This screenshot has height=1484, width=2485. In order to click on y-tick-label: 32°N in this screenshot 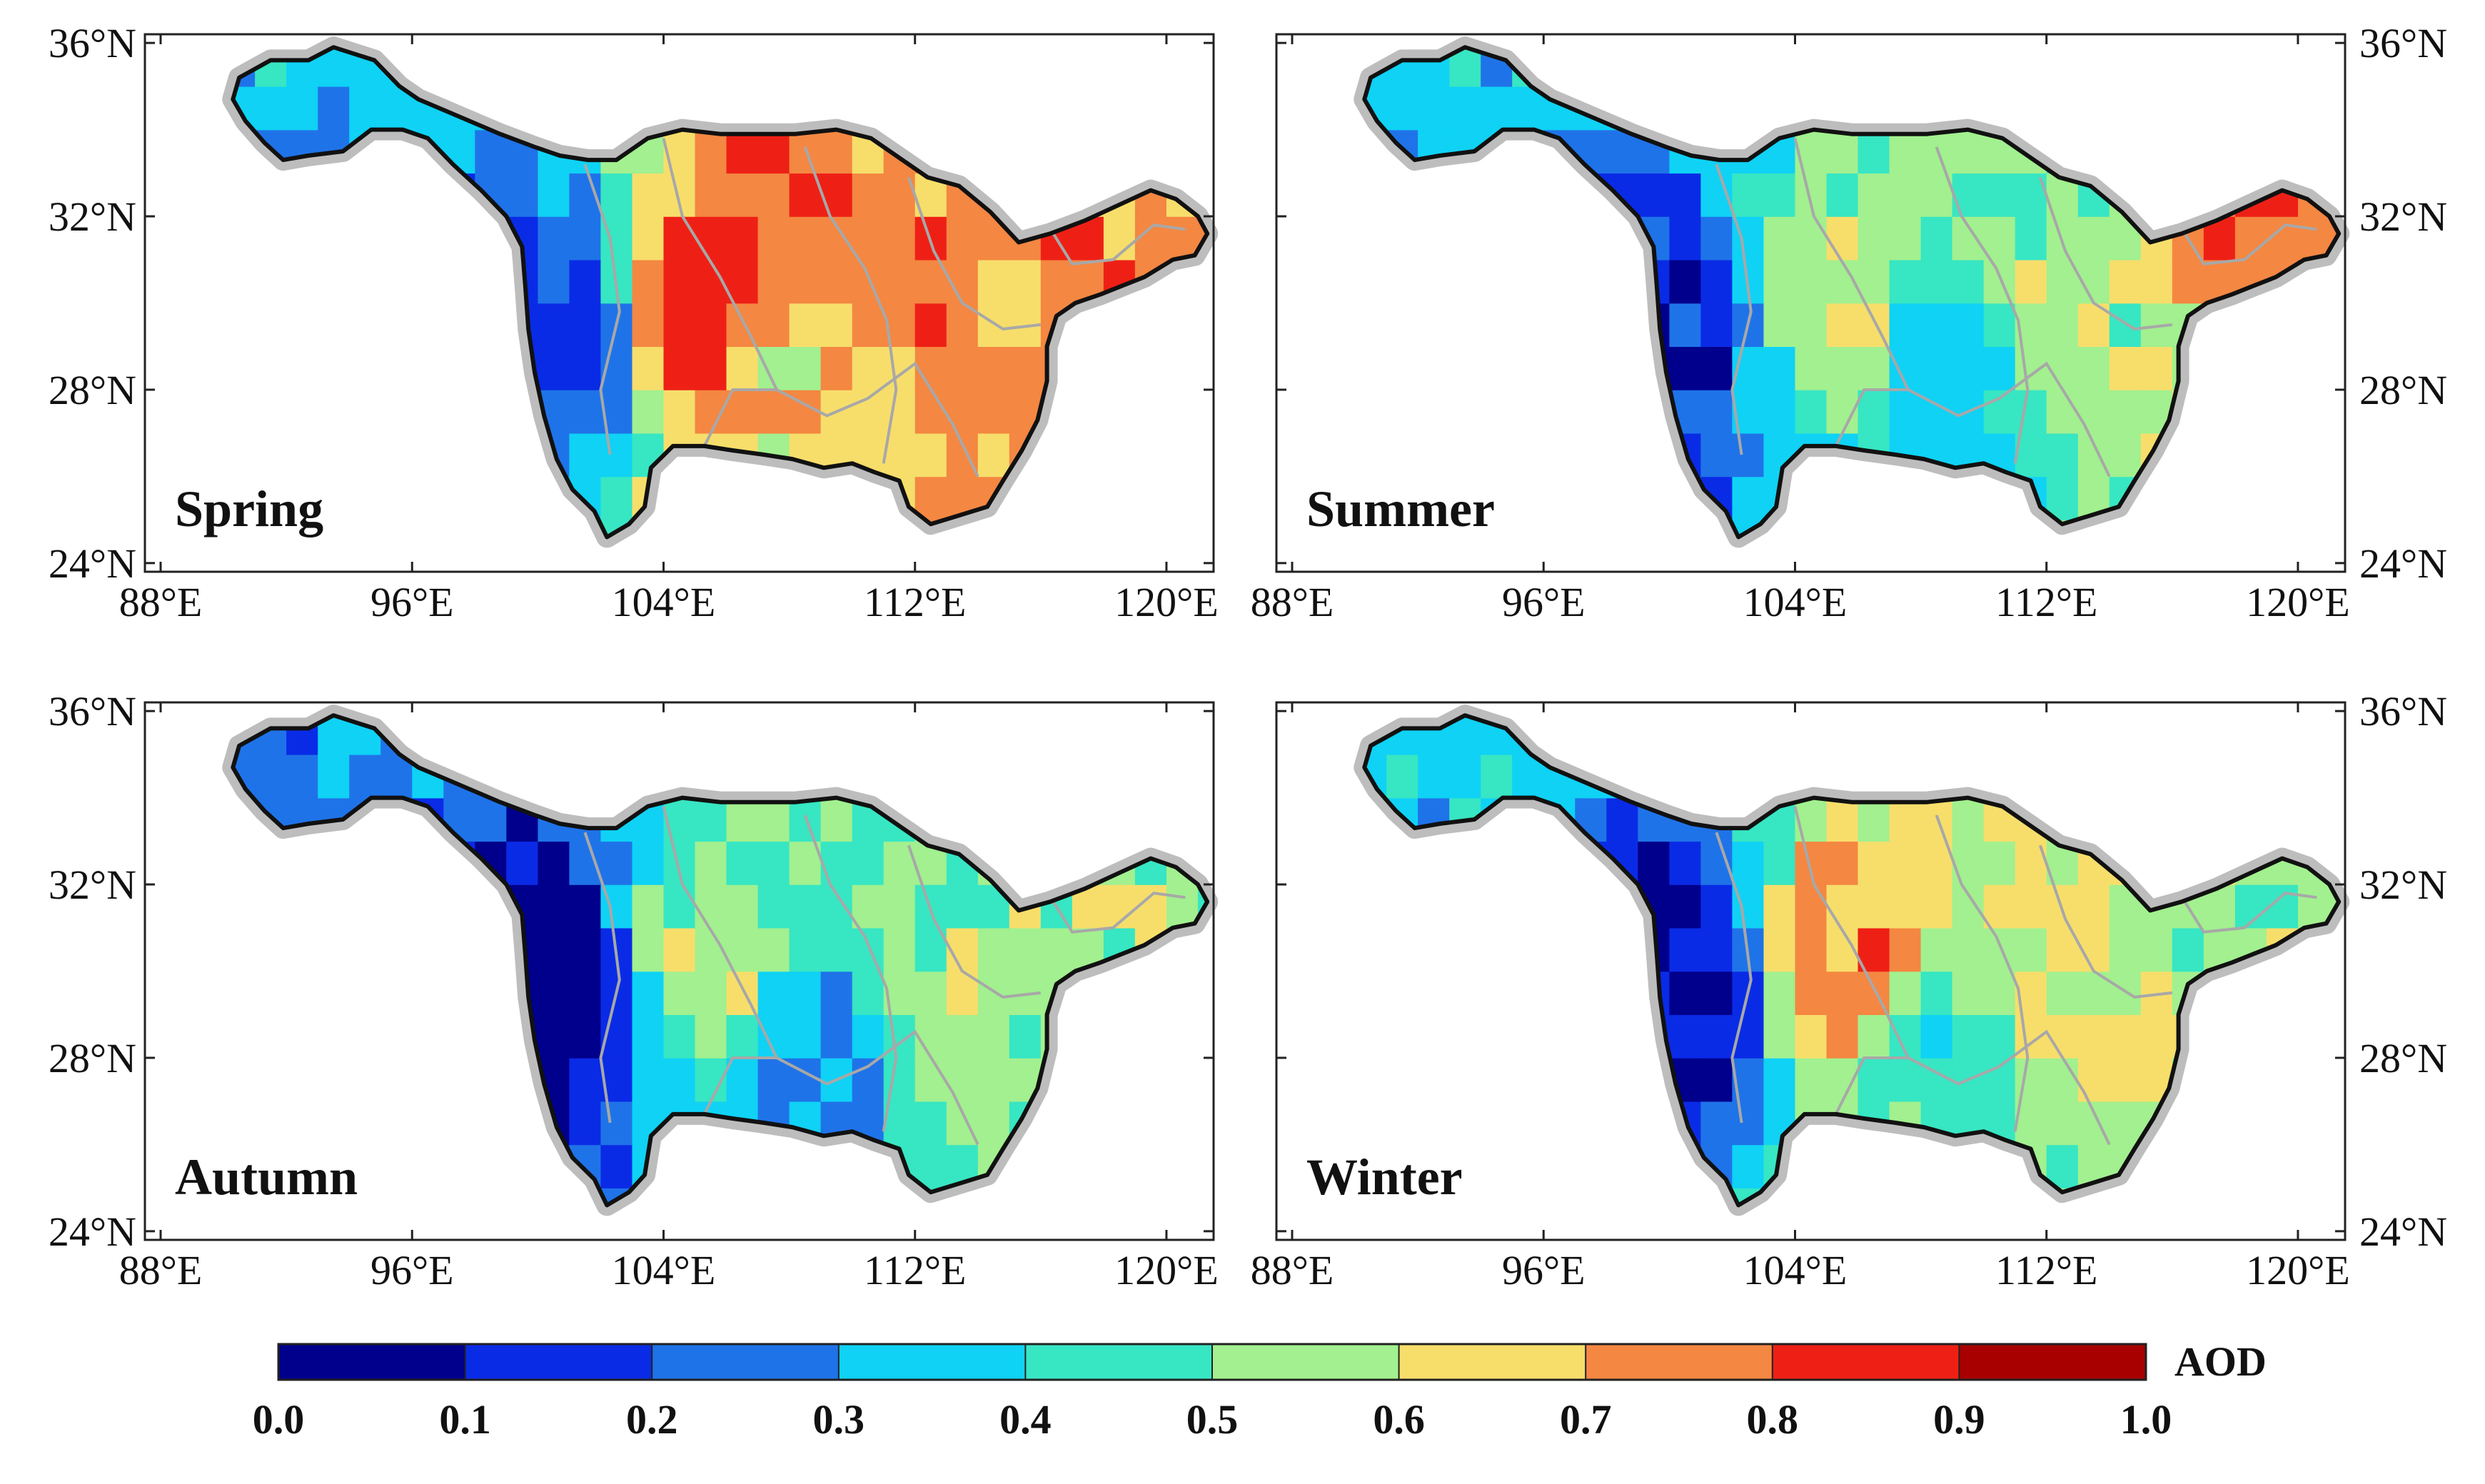, I will do `click(2403, 885)`.